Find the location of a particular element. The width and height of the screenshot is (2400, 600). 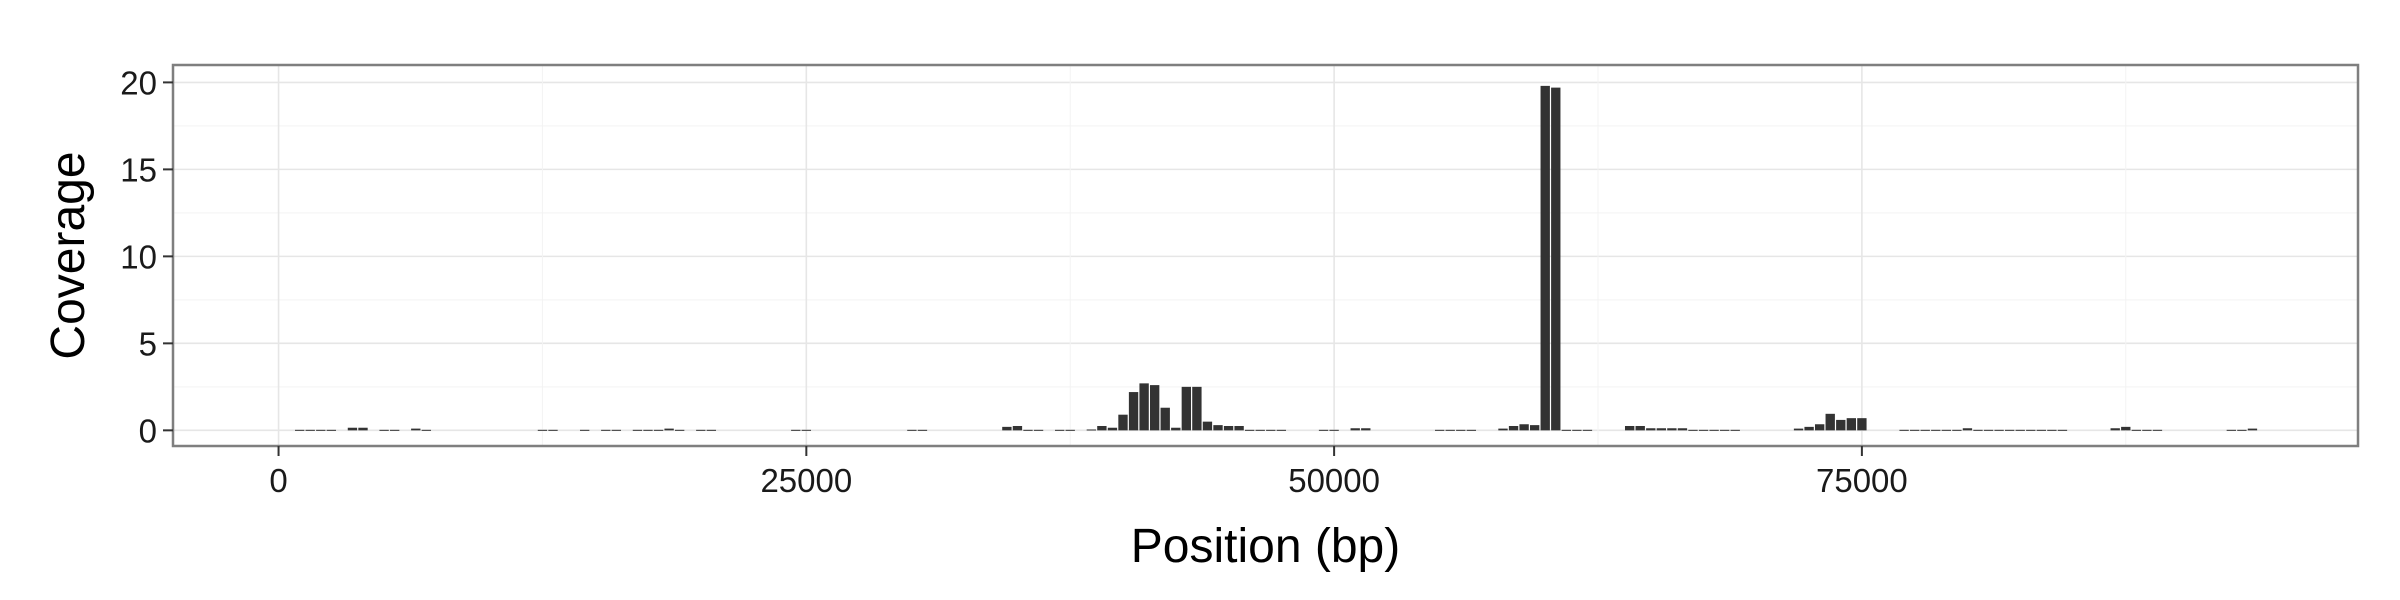

y-tick-label: 20 is located at coordinates (138, 82).